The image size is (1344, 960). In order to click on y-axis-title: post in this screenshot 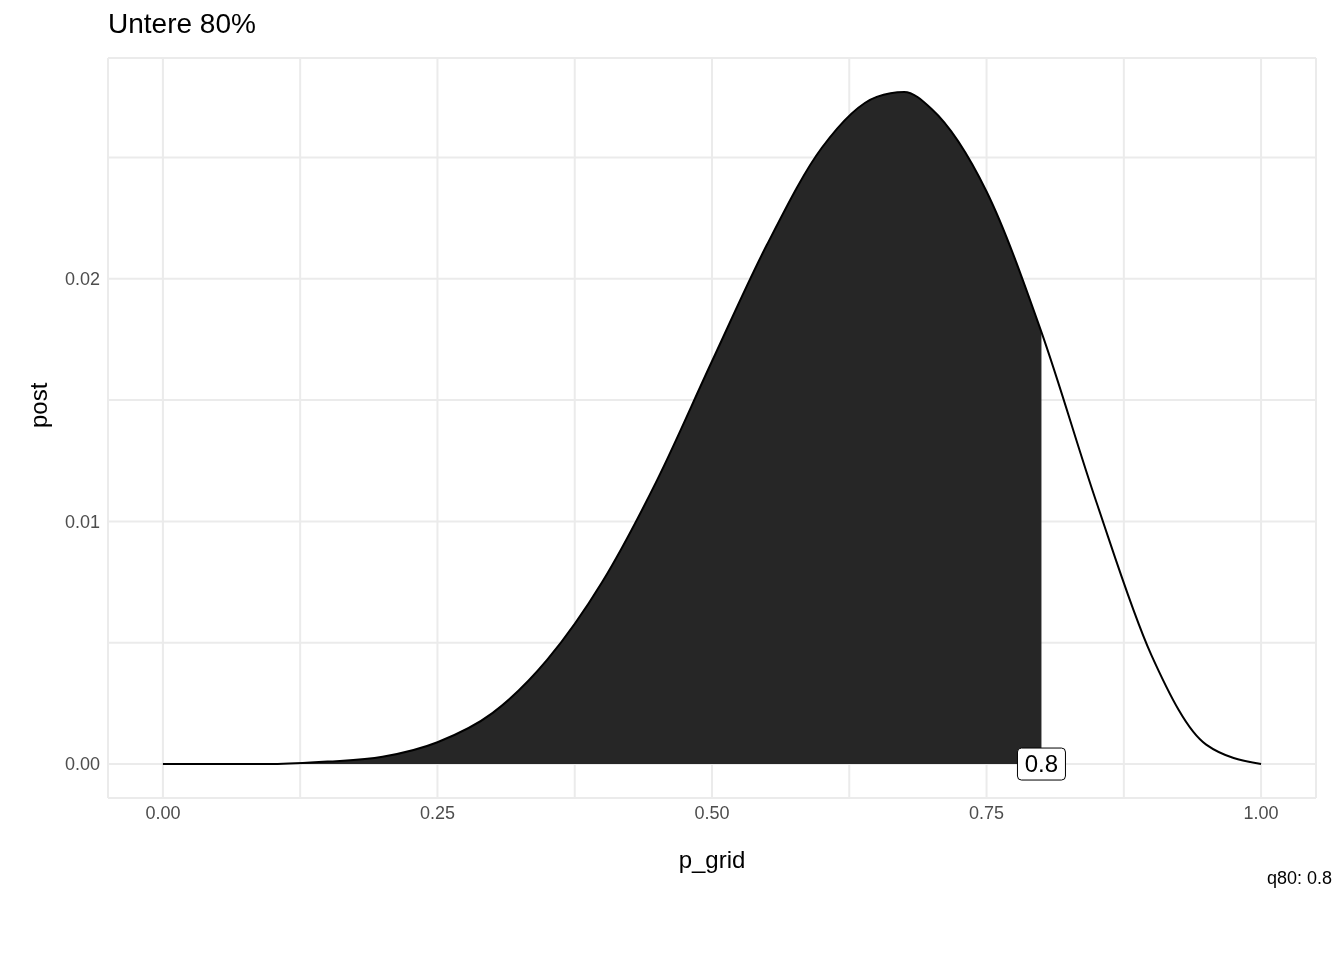, I will do `click(38, 405)`.